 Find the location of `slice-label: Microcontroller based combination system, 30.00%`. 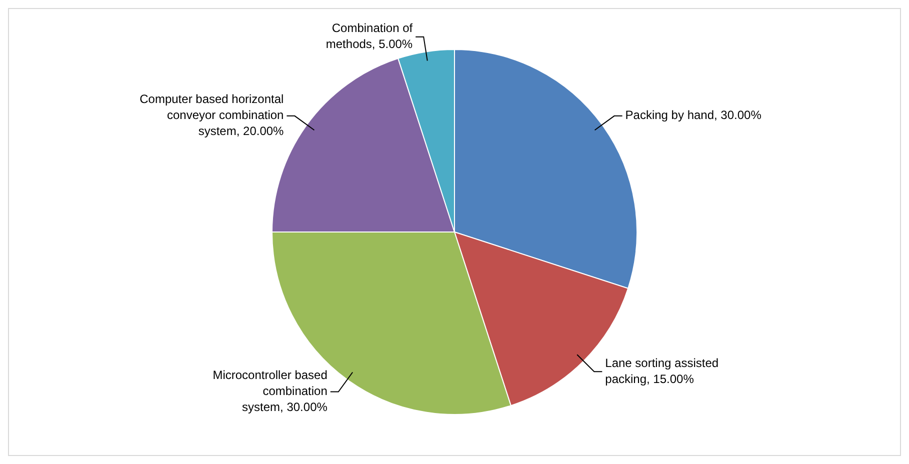

slice-label: Microcontroller based combination system, 30.00% is located at coordinates (270, 391).